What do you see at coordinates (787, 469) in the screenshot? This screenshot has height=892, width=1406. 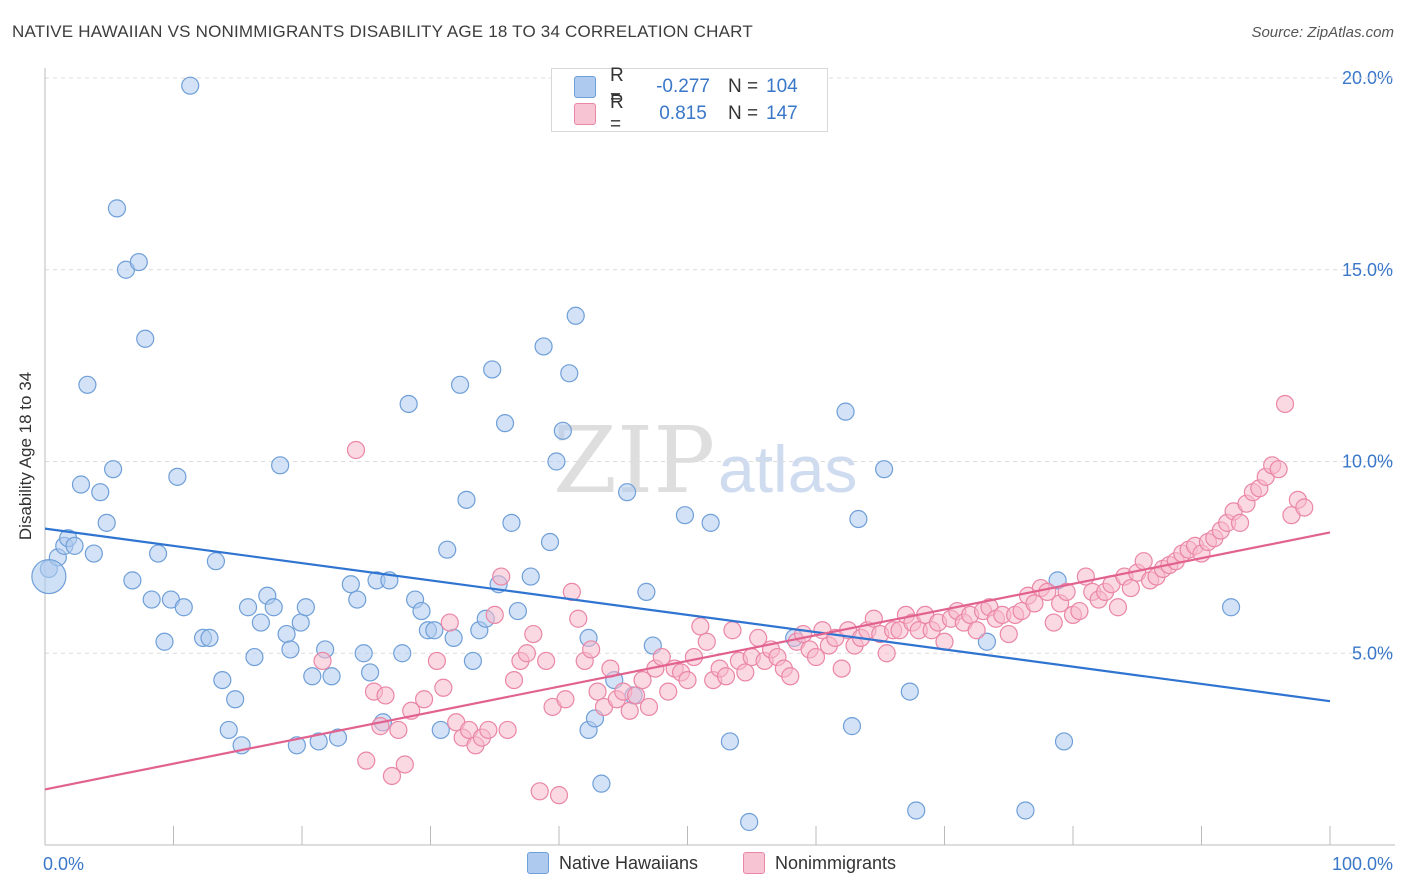 I see `watermark-atlas: atlas` at bounding box center [787, 469].